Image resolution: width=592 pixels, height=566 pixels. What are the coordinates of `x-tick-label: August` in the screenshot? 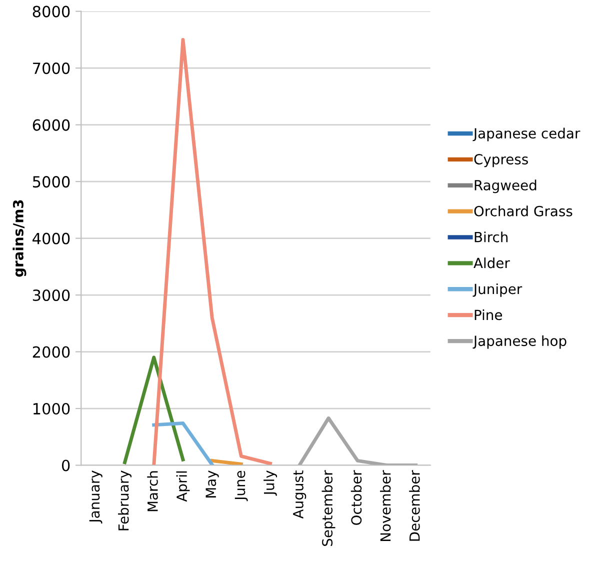 It's located at (299, 494).